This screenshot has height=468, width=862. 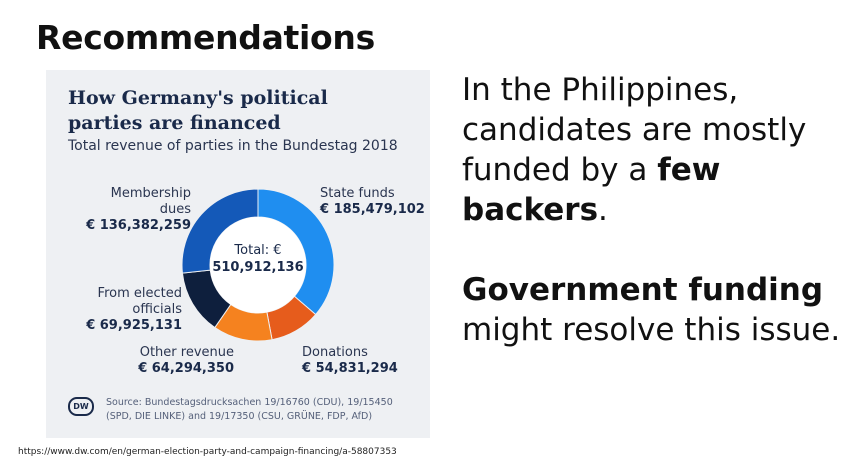 I want to click on slice-label-other-revenue: Other revenue, so click(x=186, y=352).